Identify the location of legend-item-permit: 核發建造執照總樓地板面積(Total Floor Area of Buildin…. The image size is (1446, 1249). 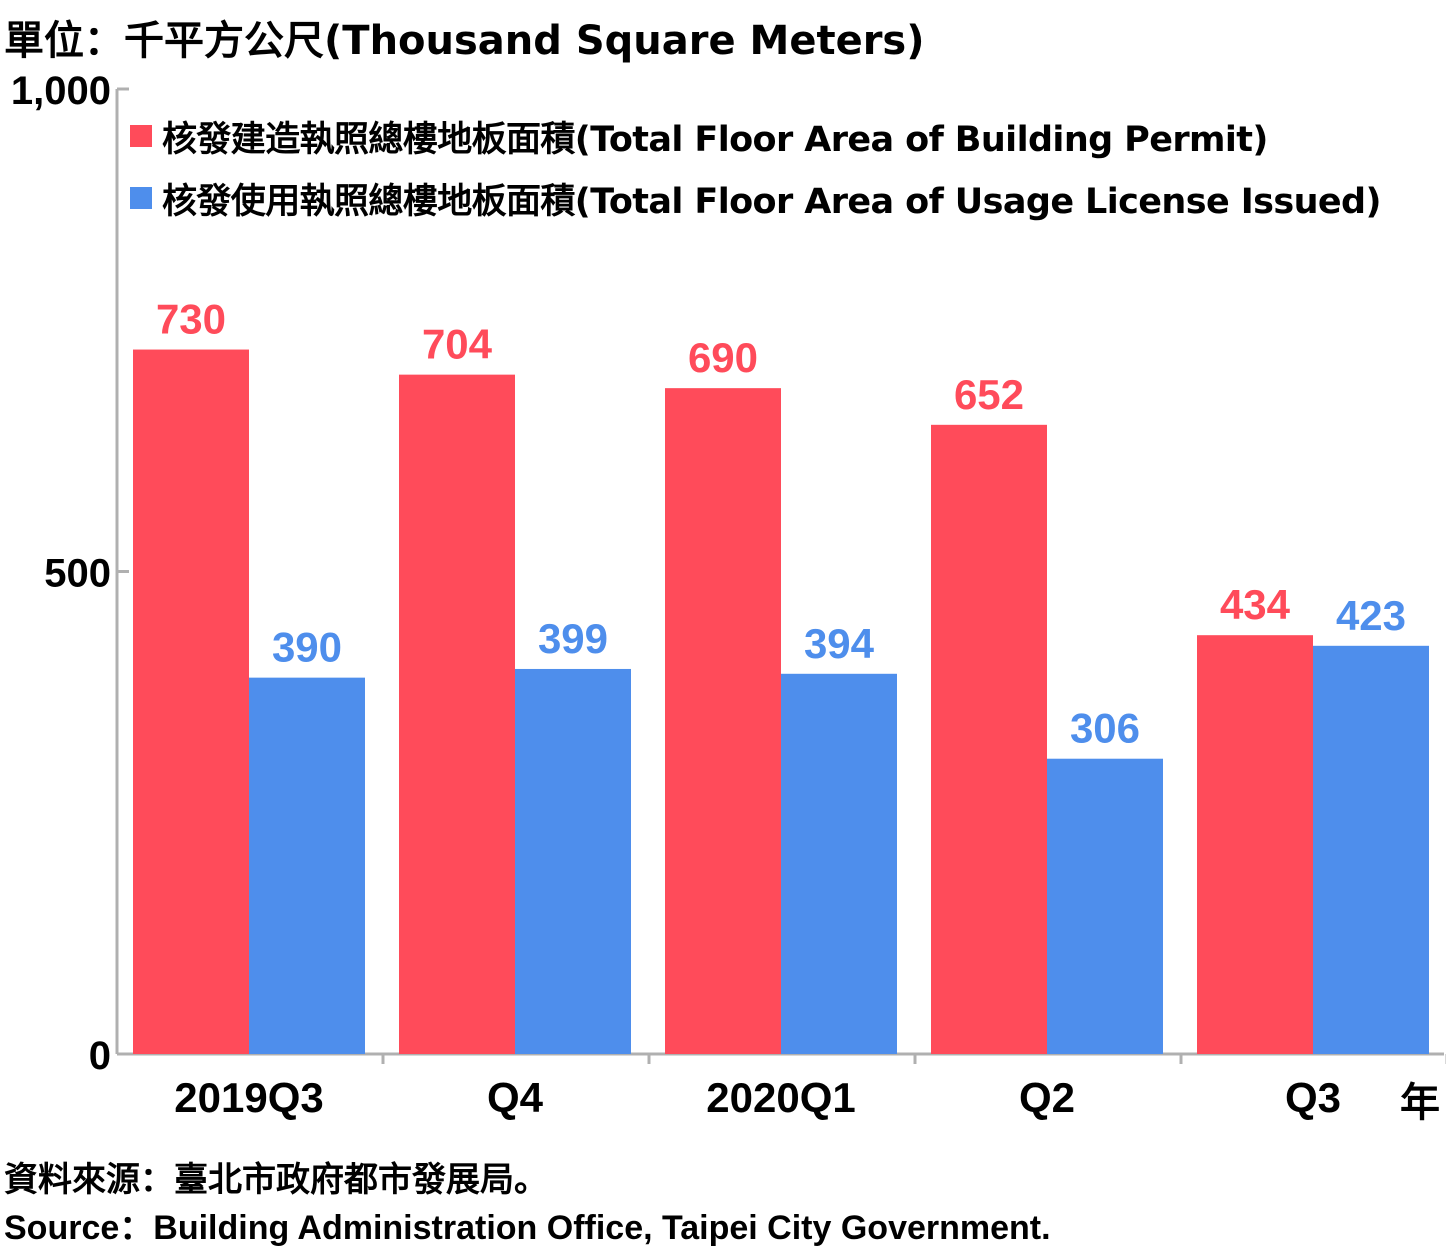
(755, 137).